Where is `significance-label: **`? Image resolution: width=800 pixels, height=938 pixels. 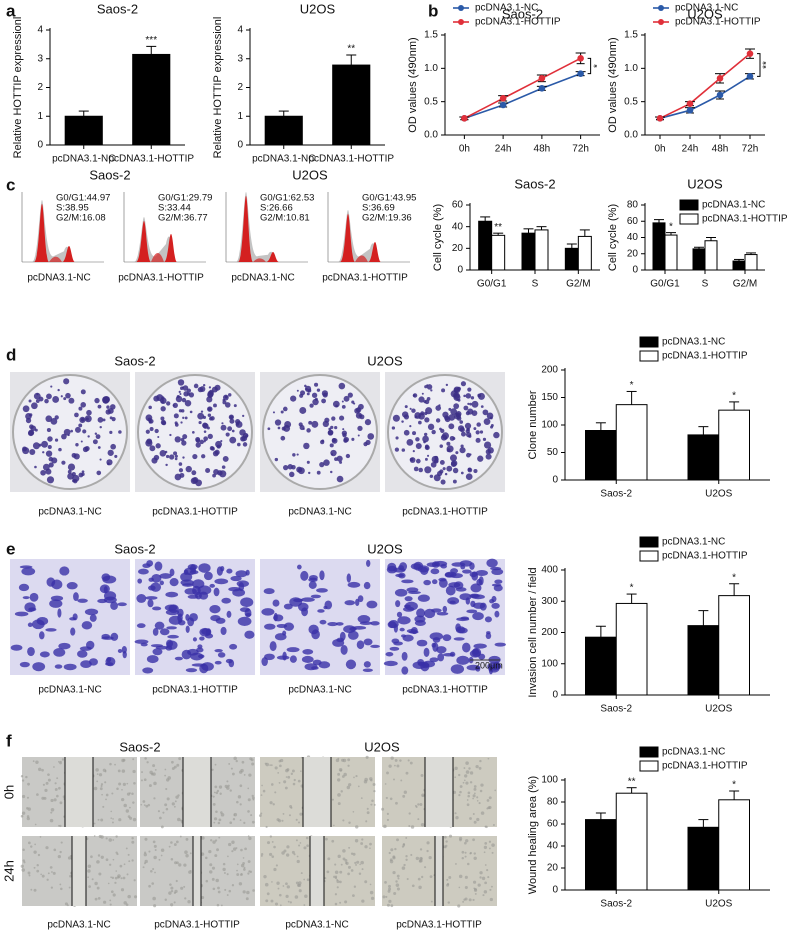 significance-label: ** is located at coordinates (498, 227).